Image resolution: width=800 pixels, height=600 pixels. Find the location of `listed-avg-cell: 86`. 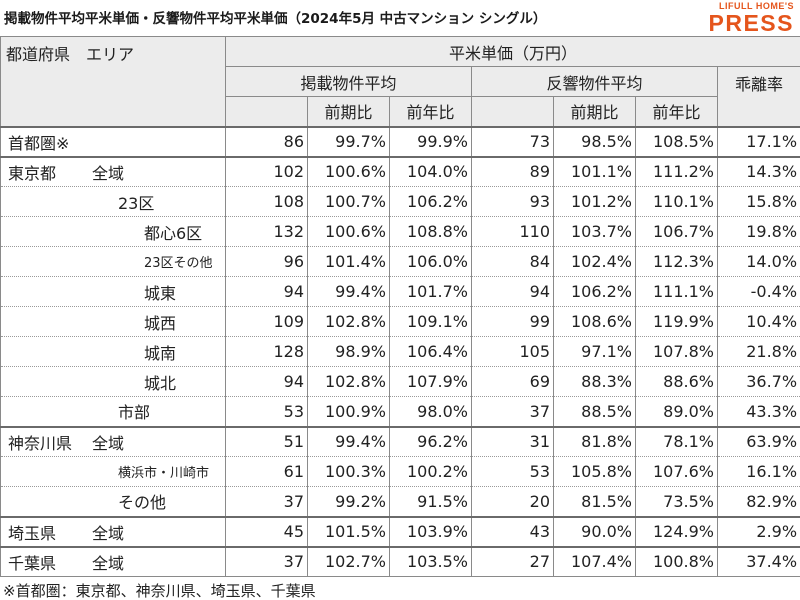

listed-avg-cell: 86 is located at coordinates (266, 141).